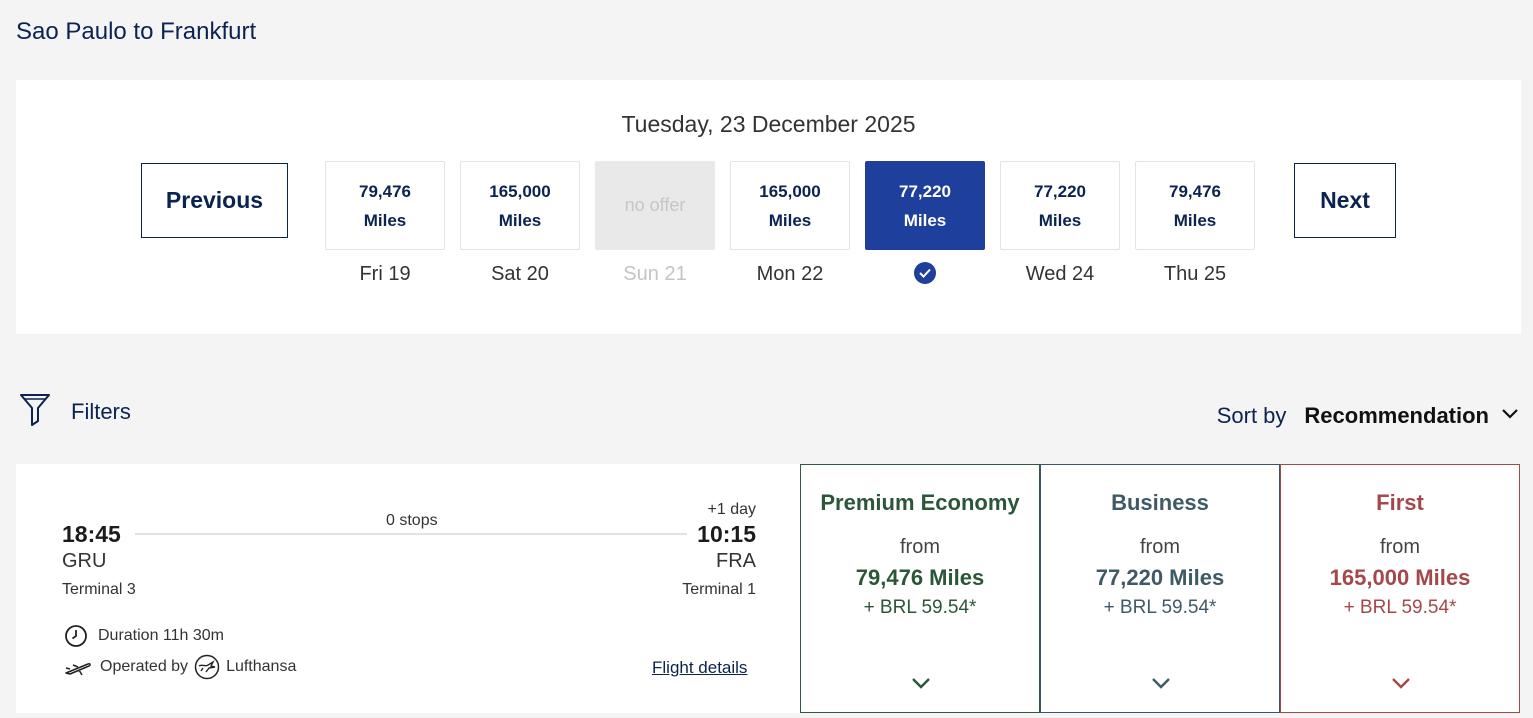 The width and height of the screenshot is (1533, 718). I want to click on fare-miles: 165,000 Miles, so click(1400, 577).